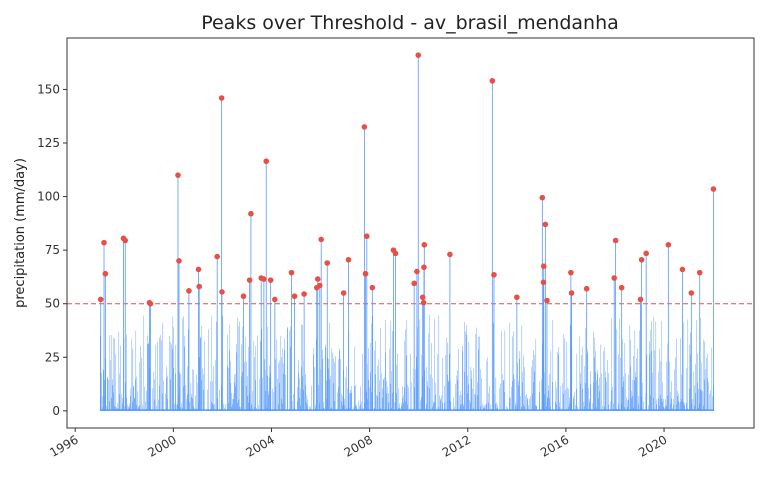 The image size is (768, 480). What do you see at coordinates (63, 445) in the screenshot?
I see `x-tick-label: 1996` at bounding box center [63, 445].